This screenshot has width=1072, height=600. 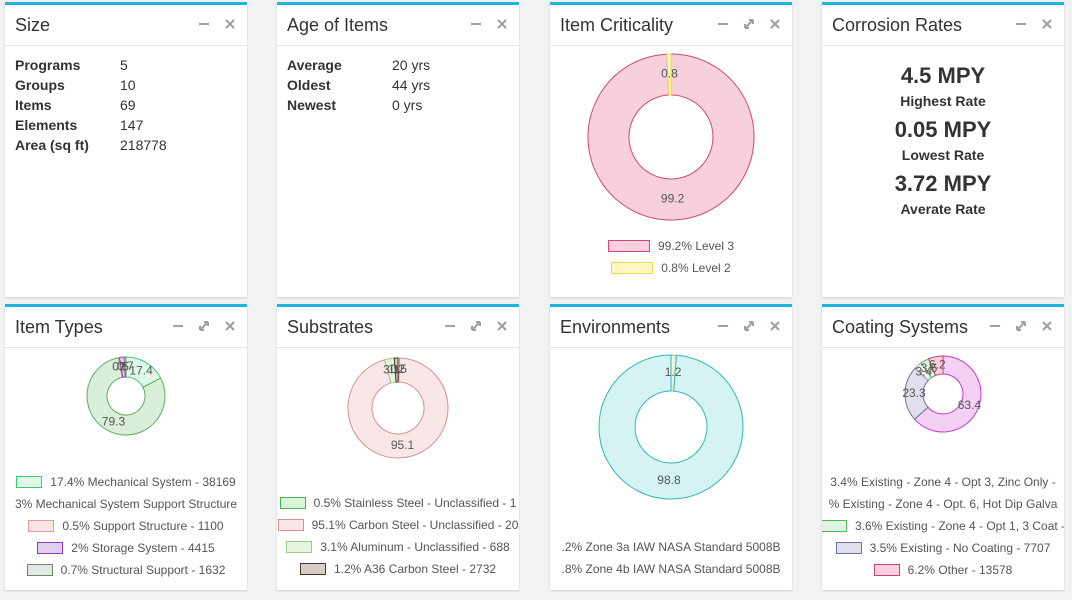 What do you see at coordinates (411, 85) in the screenshot?
I see `info-value: 44 yrs` at bounding box center [411, 85].